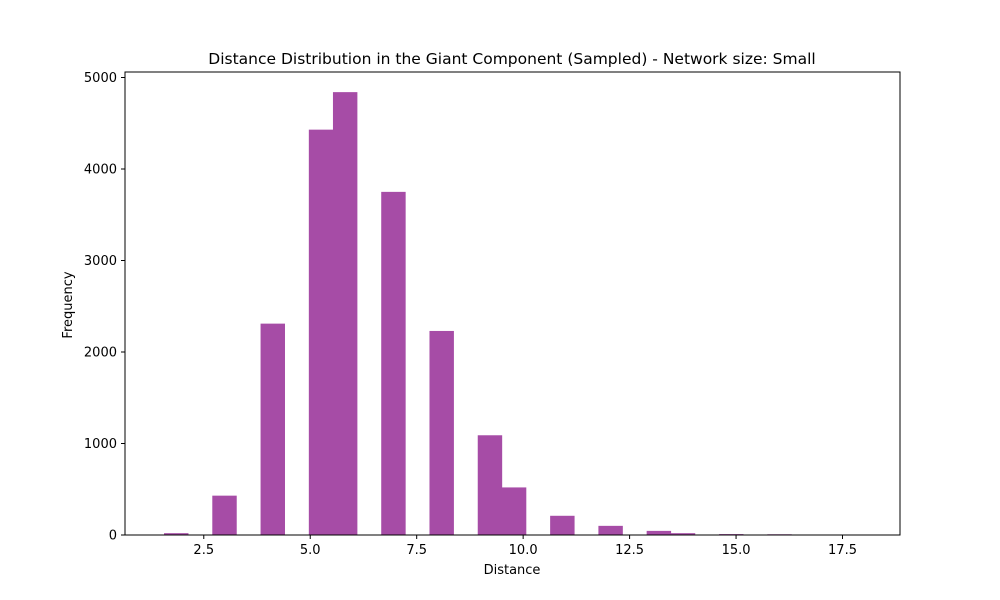  Describe the element at coordinates (100, 444) in the screenshot. I see `y-tick-label: 1000` at that location.